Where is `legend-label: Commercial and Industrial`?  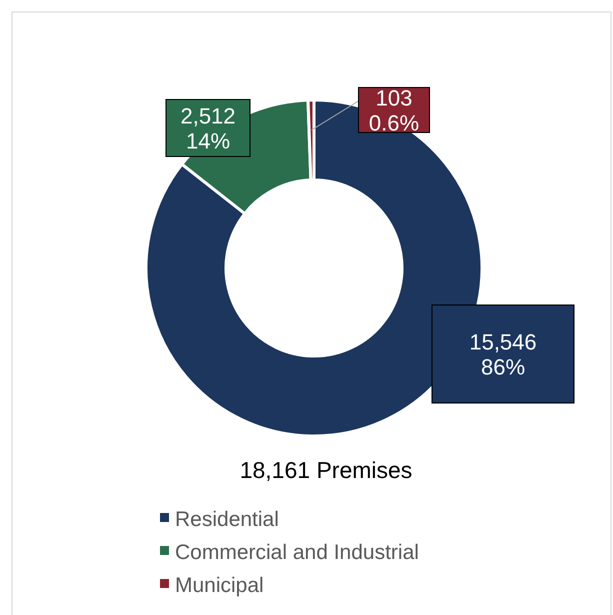
legend-label: Commercial and Industrial is located at coordinates (297, 552).